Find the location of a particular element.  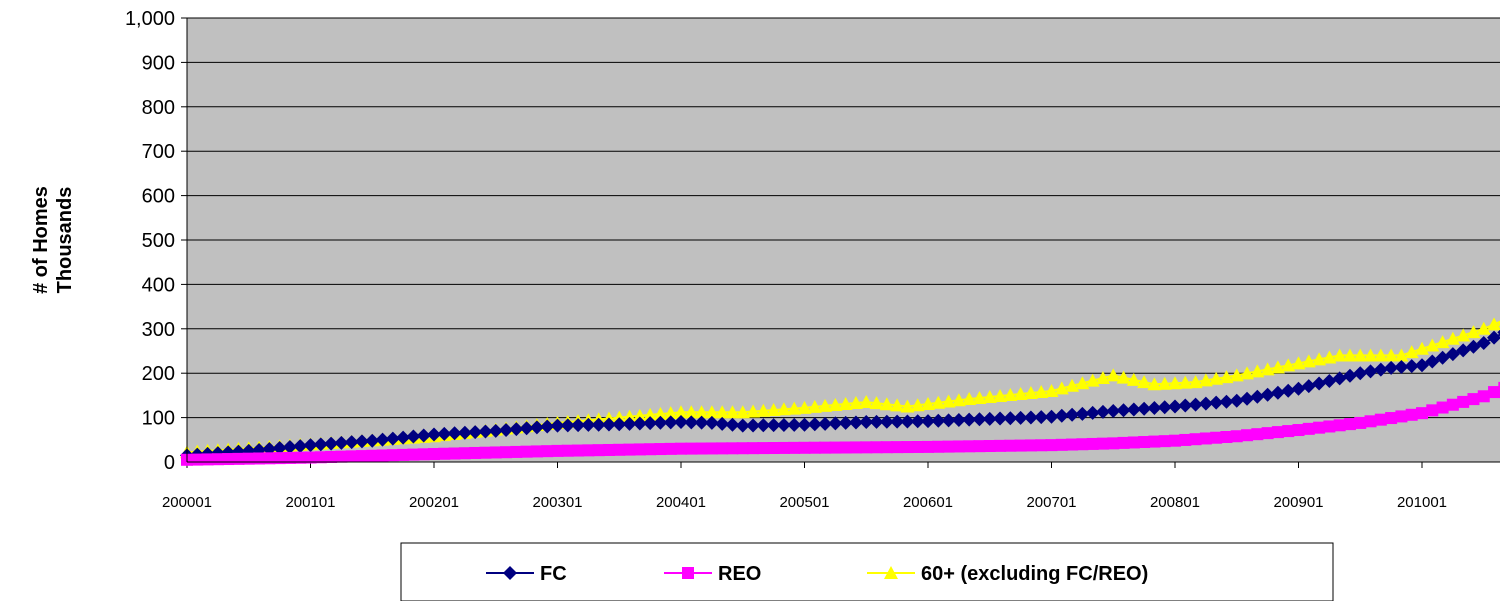

x-tick-label: 200301 is located at coordinates (557, 502).